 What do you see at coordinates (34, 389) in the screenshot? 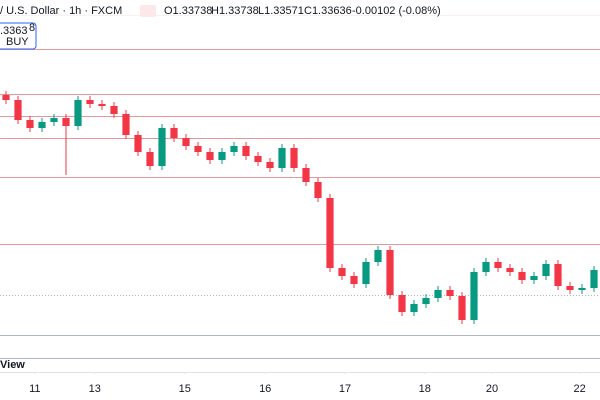
I see `x-tick-label: 11` at bounding box center [34, 389].